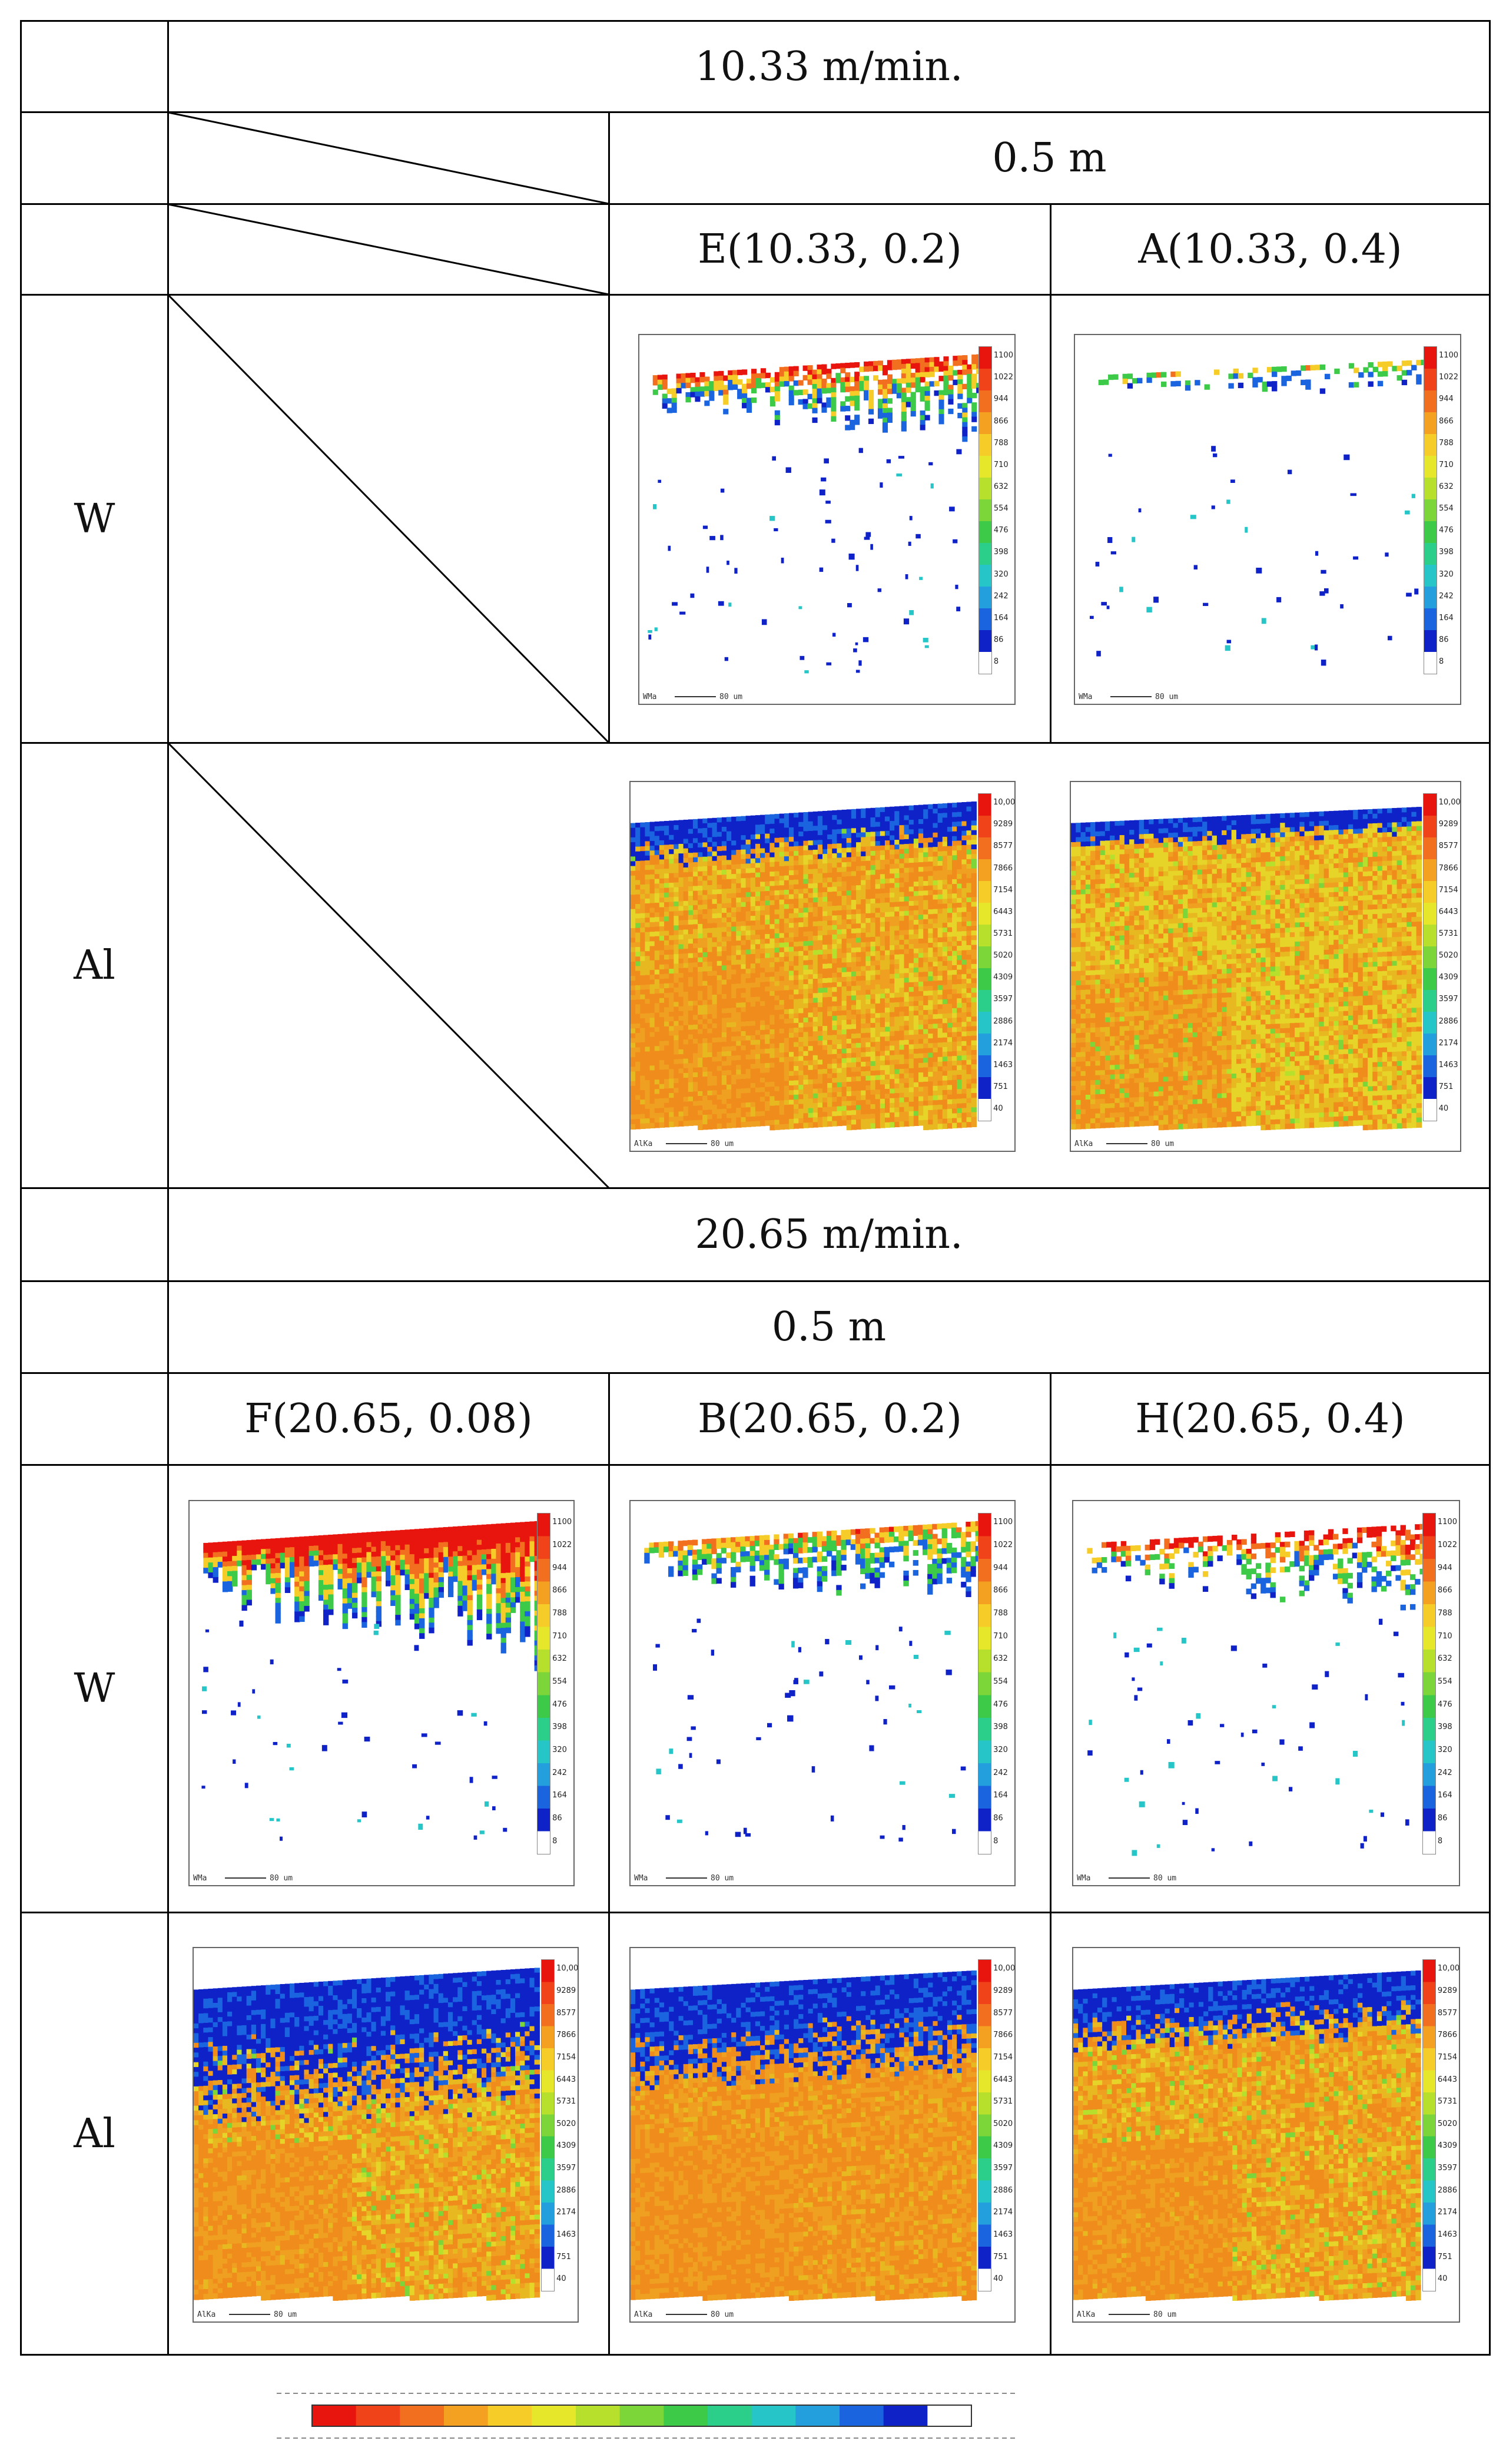 This screenshot has height=2464, width=1506. Describe the element at coordinates (1003, 802) in the screenshot. I see `color-scale-tick: 10,000` at that location.